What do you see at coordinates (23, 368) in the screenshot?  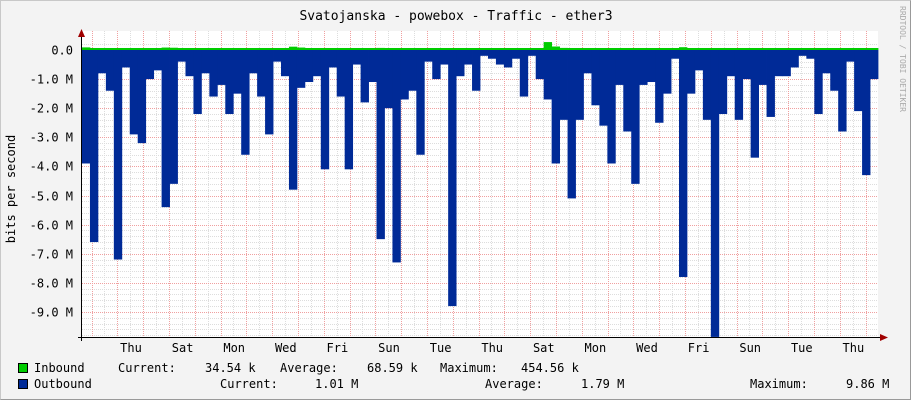 I see `inbound-swatch` at bounding box center [23, 368].